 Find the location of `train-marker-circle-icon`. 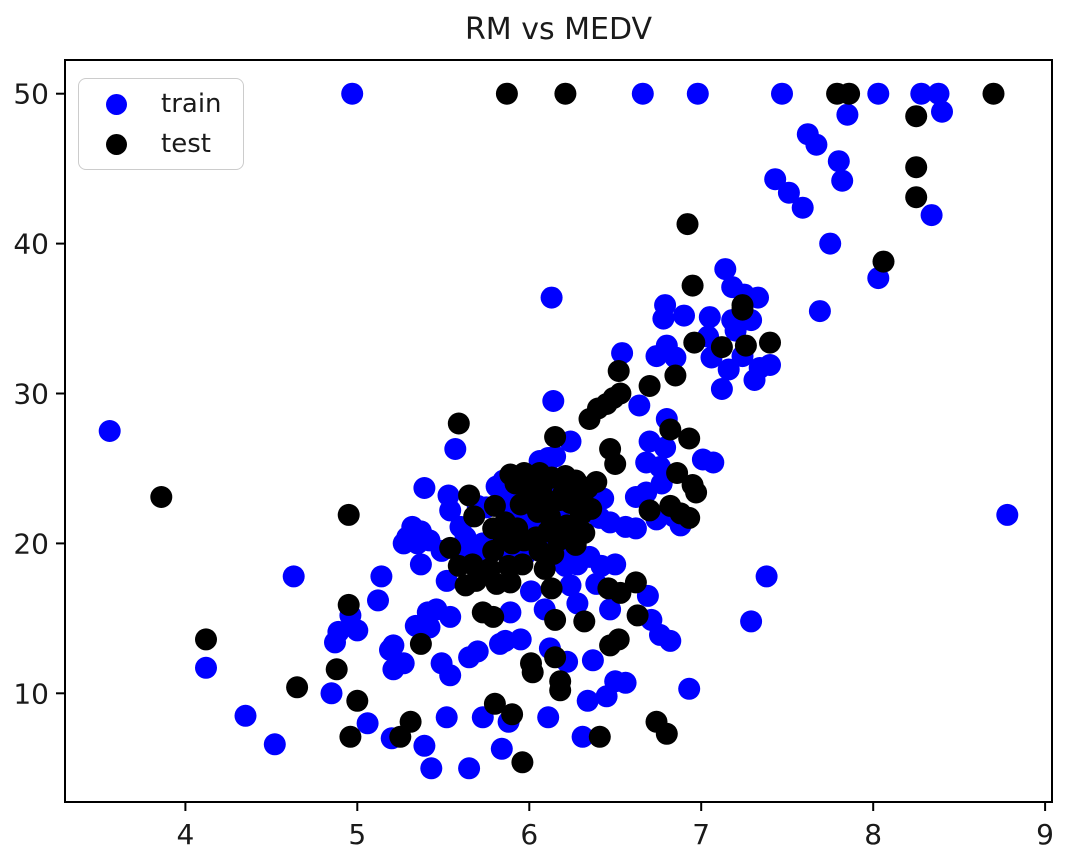

train-marker-circle-icon is located at coordinates (116, 104).